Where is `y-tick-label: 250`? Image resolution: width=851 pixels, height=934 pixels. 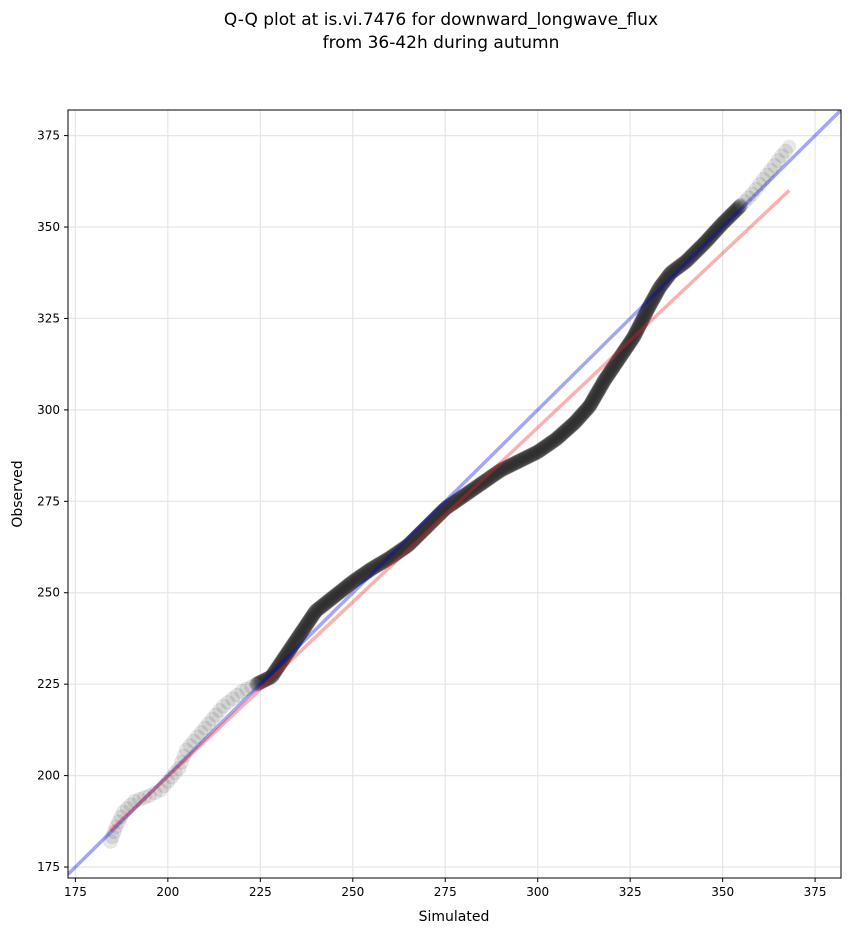 y-tick-label: 250 is located at coordinates (48, 593).